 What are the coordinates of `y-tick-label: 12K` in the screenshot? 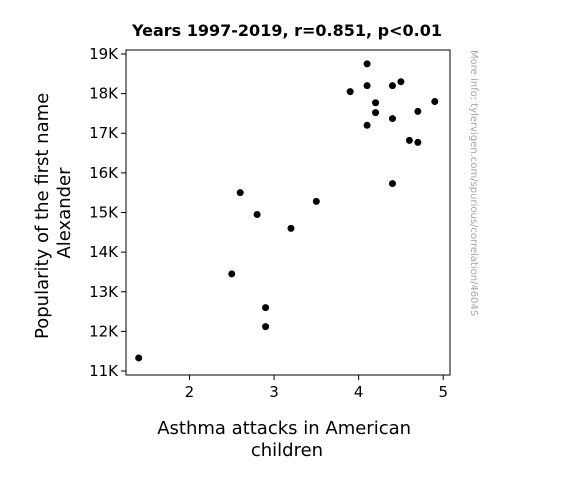 It's located at (104, 331).